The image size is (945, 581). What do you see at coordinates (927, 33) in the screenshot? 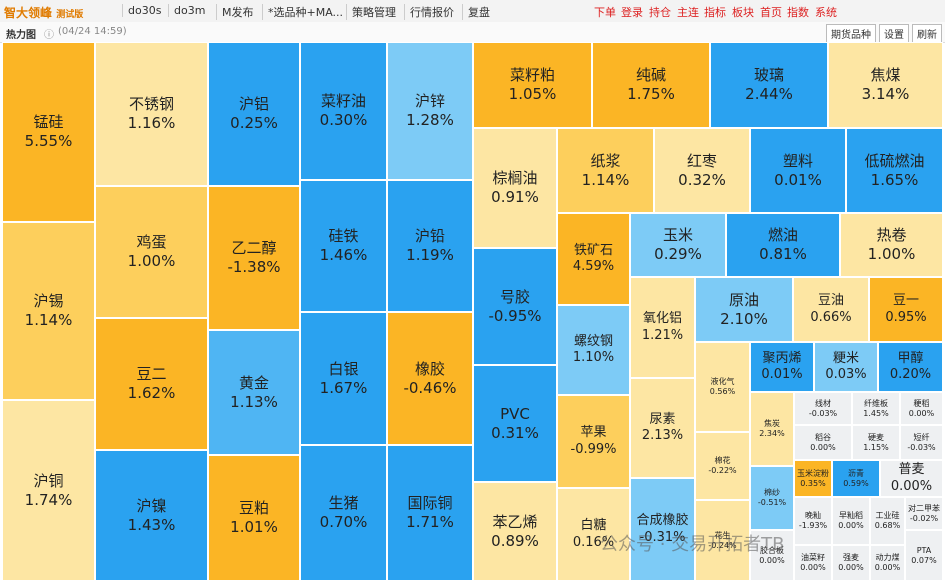
I see `toolbar-button: 刷新` at bounding box center [927, 33].